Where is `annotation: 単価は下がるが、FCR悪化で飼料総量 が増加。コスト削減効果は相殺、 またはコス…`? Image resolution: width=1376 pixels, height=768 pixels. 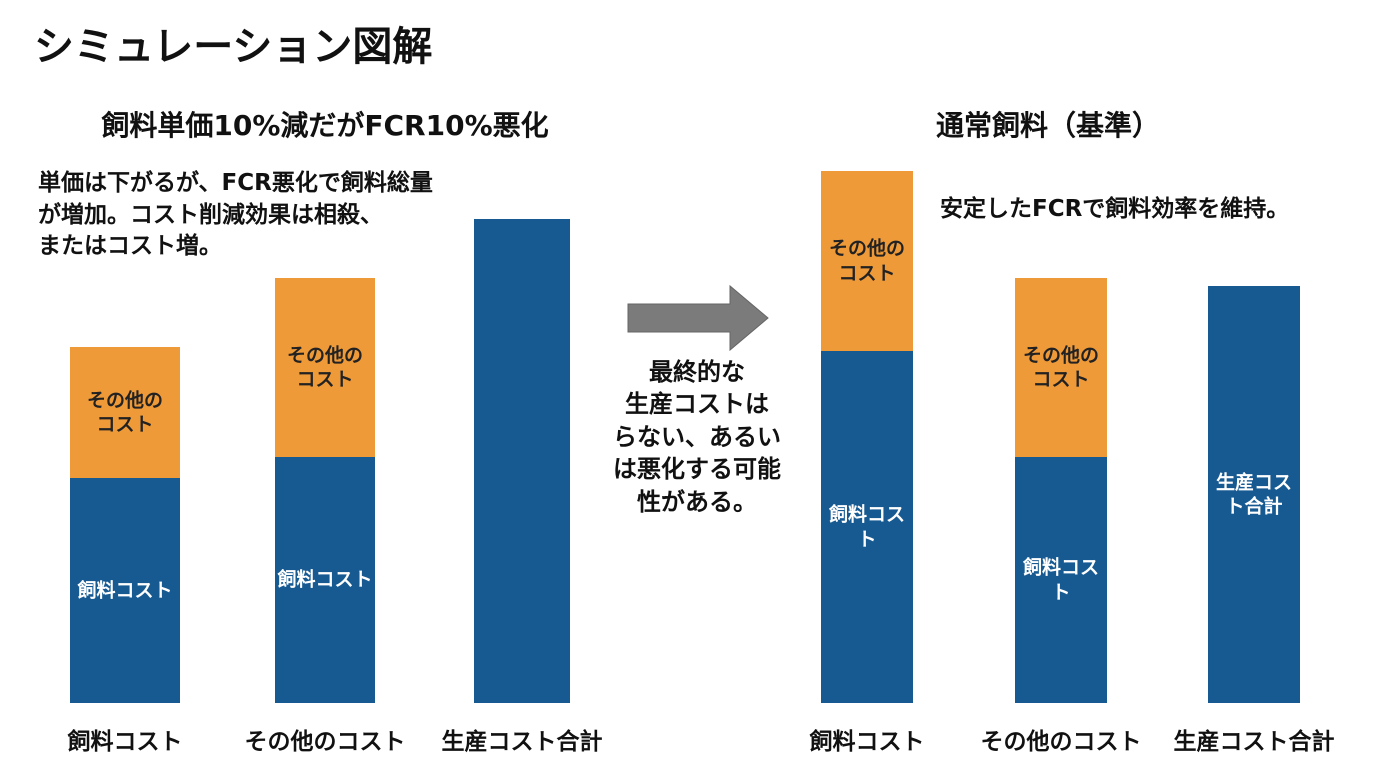
annotation: 単価は下がるが、FCR悪化で飼料総量 が増加。コスト削減効果は相殺、 またはコス… is located at coordinates (235, 215).